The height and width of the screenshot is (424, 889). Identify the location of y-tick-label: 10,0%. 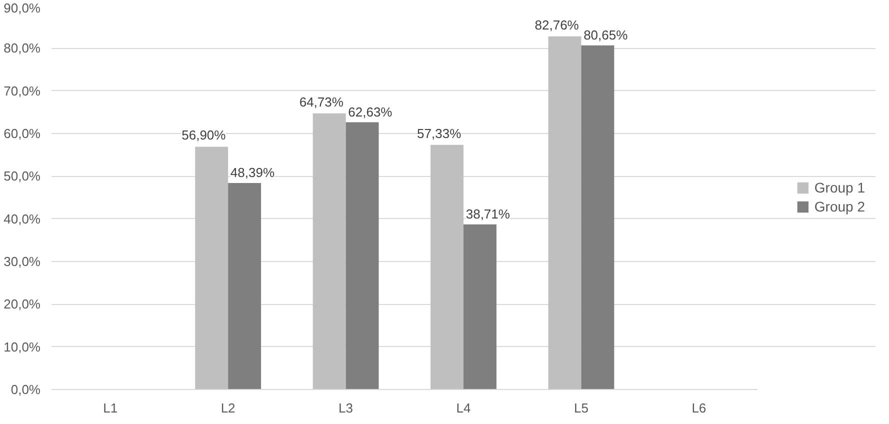
(22, 346).